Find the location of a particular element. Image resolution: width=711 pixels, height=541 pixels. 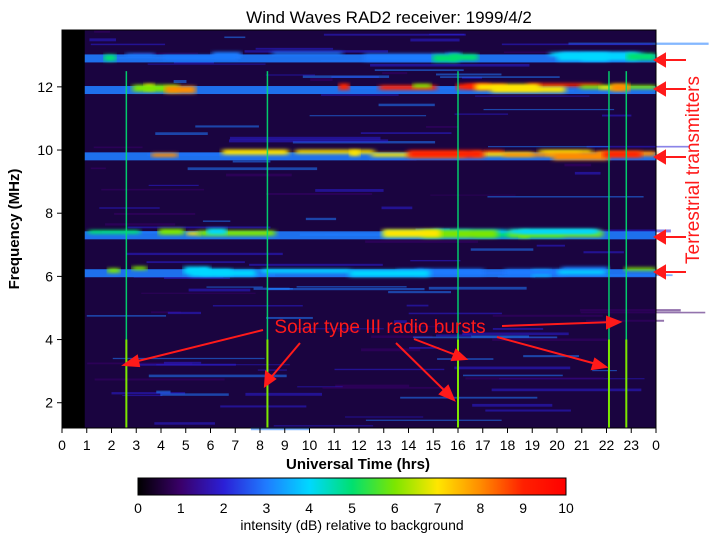

burst-arrow-1-head is located at coordinates (131, 361).